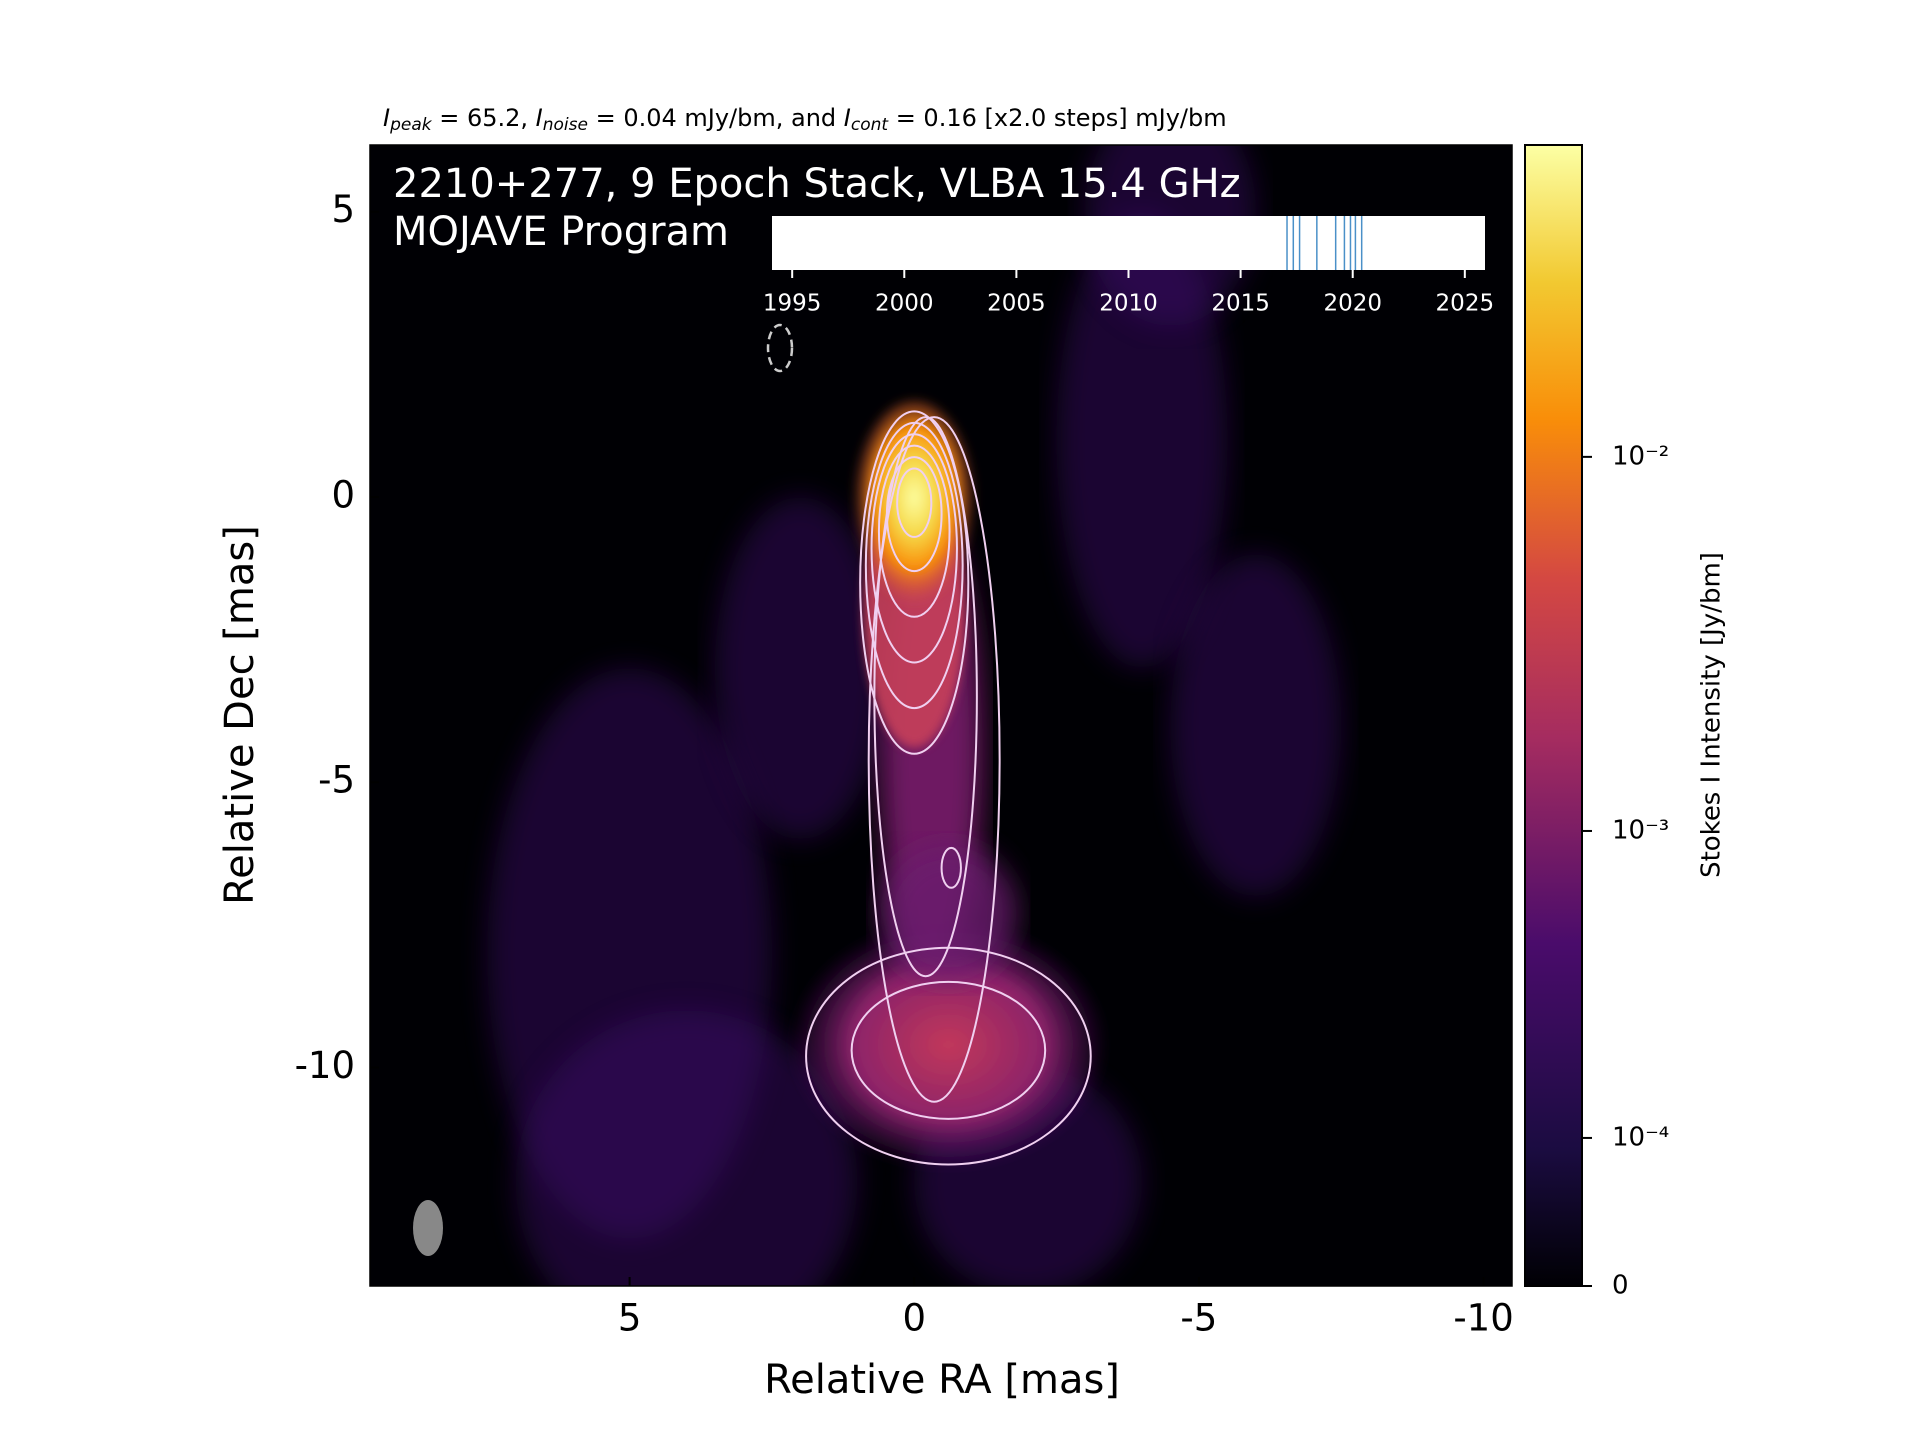  Describe the element at coordinates (1352, 304) in the screenshot. I see `epoch-tick-label: 2020` at that location.